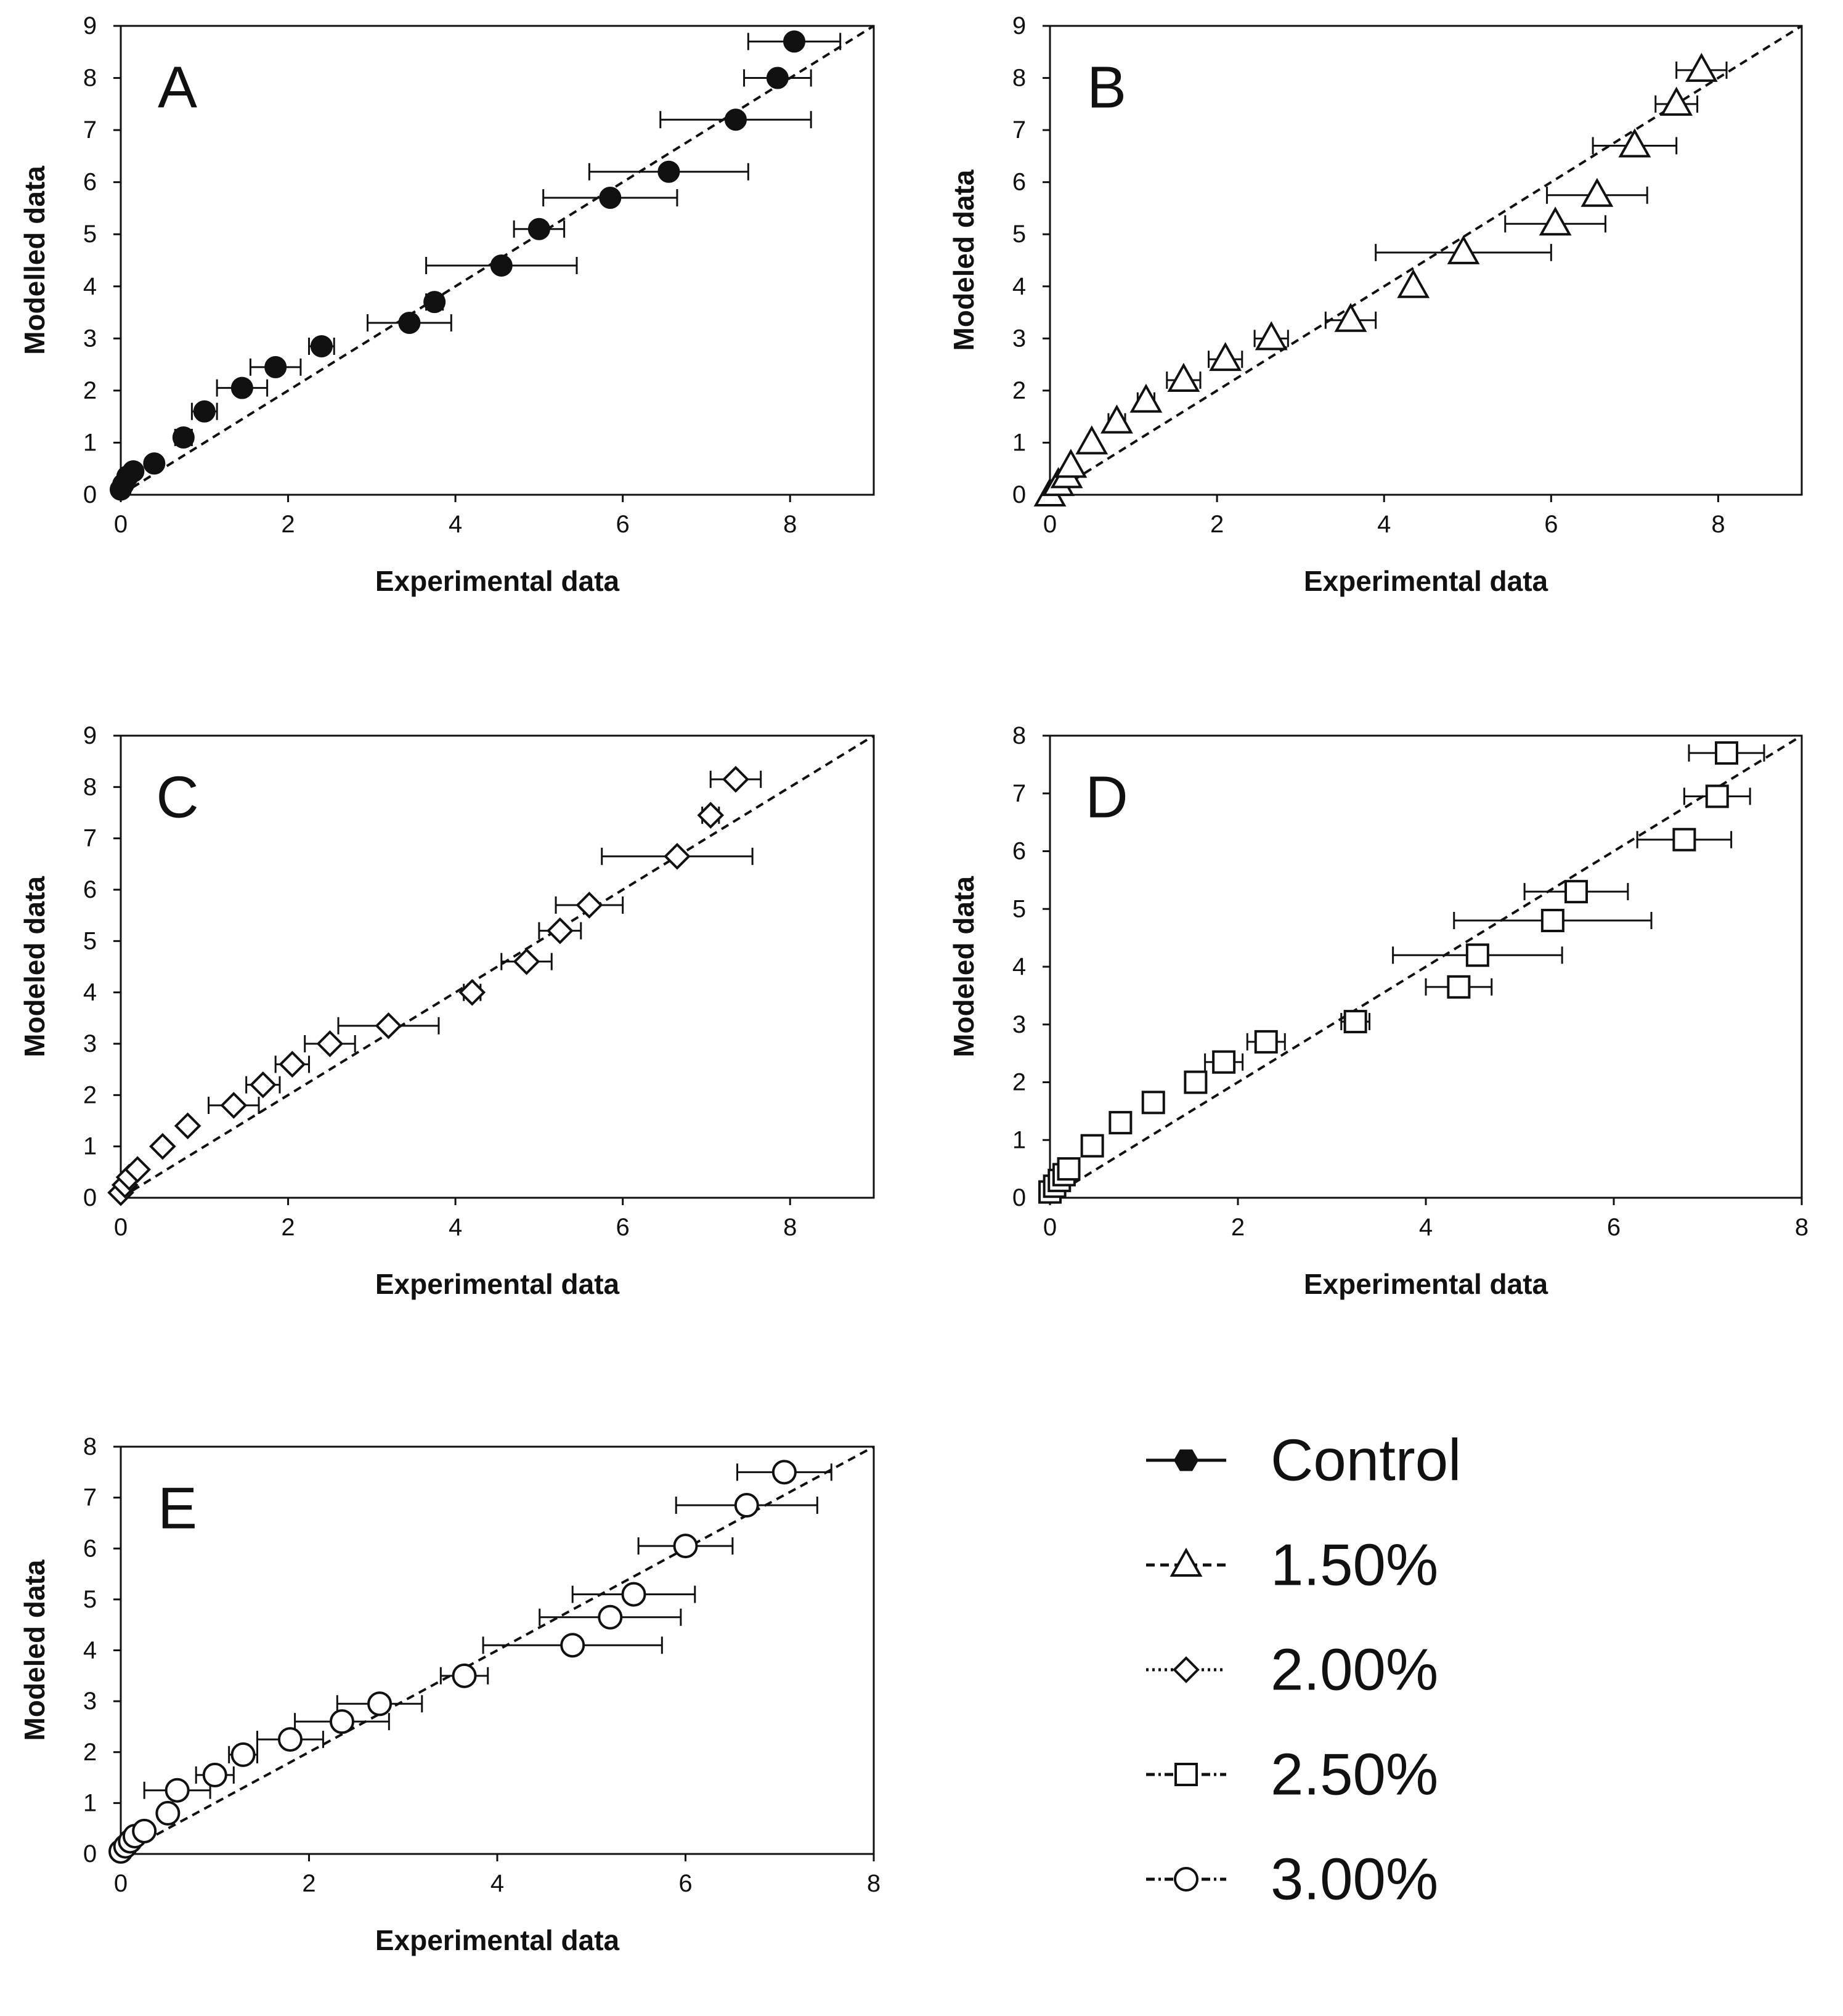 This screenshot has width=1843, height=2016. I want to click on panel-label: E, so click(177, 1509).